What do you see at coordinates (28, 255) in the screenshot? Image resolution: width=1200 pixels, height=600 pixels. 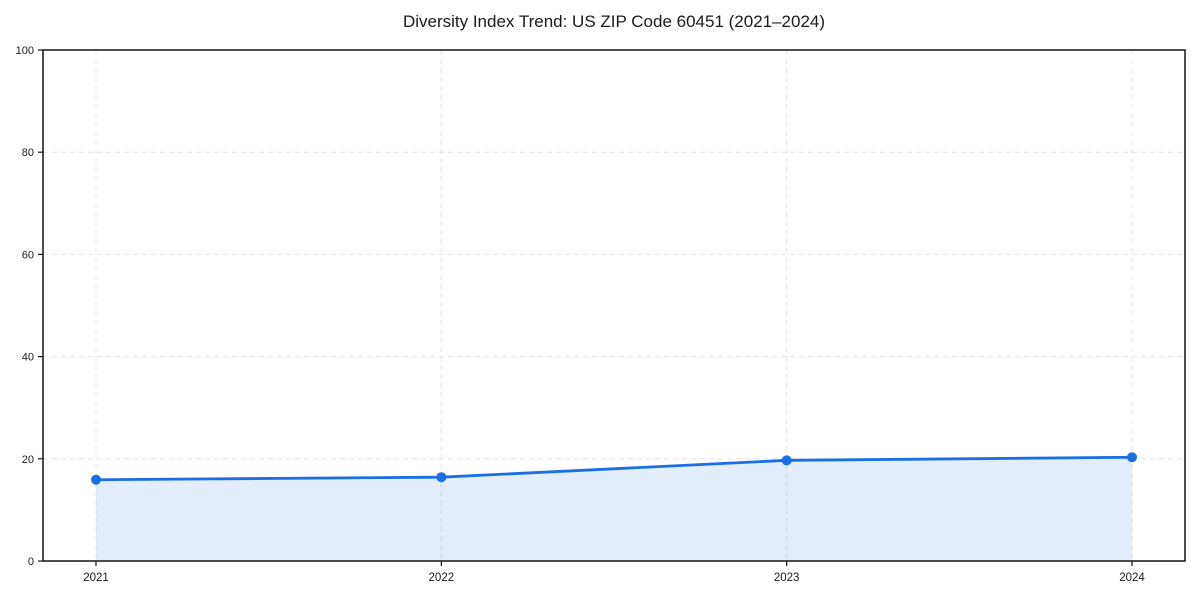 I see `y-tick-label: 60` at bounding box center [28, 255].